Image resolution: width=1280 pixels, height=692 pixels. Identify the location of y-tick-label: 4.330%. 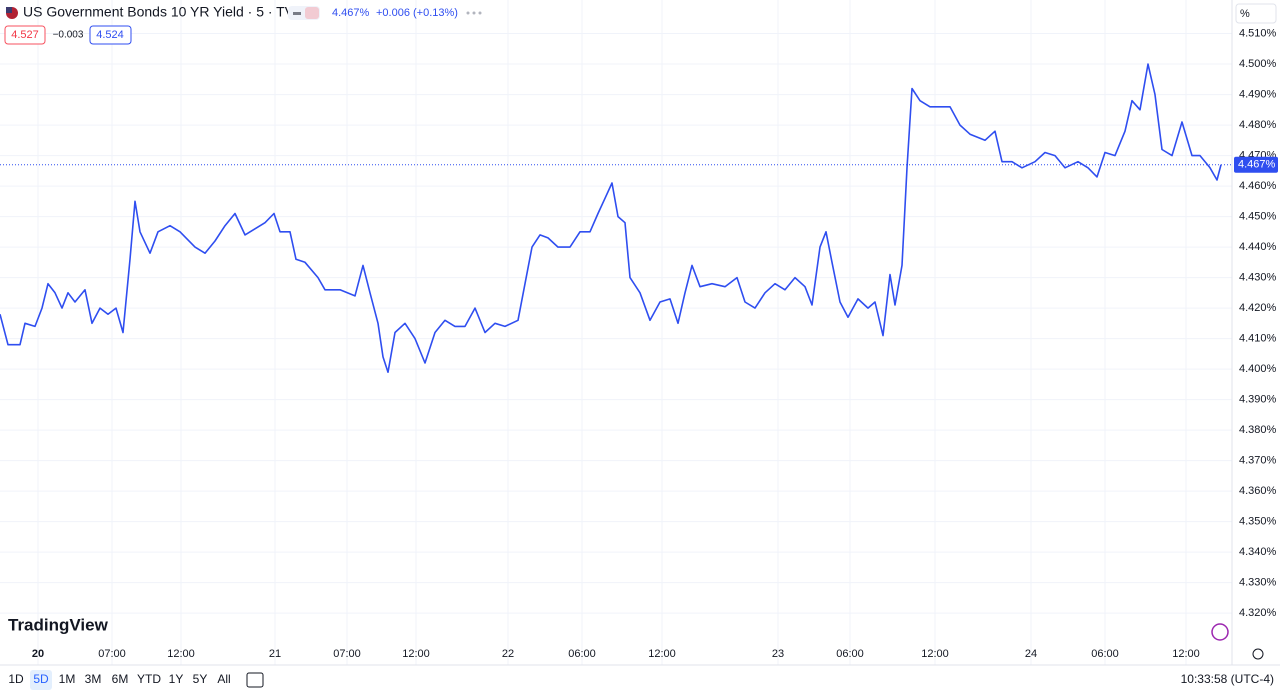
(1258, 583).